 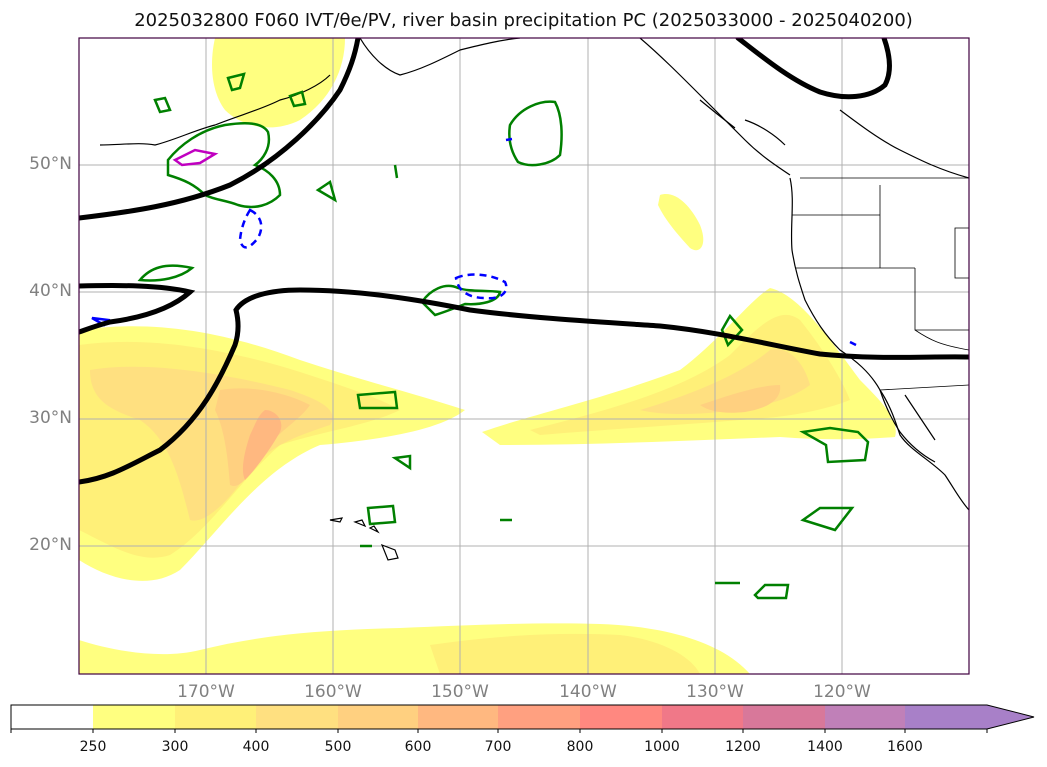 I want to click on lon-label-160w: 160°W, so click(x=333, y=692).